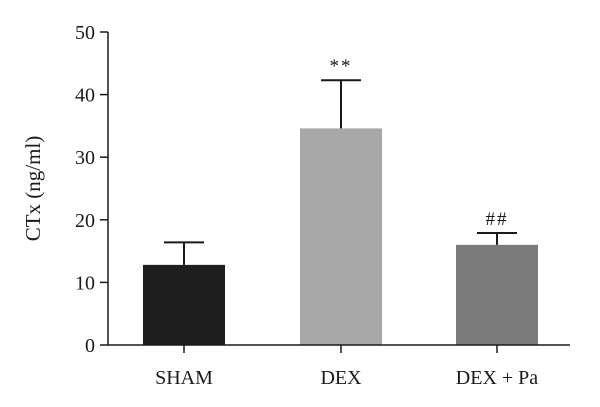  What do you see at coordinates (85, 283) in the screenshot?
I see `y-tick-label: 10` at bounding box center [85, 283].